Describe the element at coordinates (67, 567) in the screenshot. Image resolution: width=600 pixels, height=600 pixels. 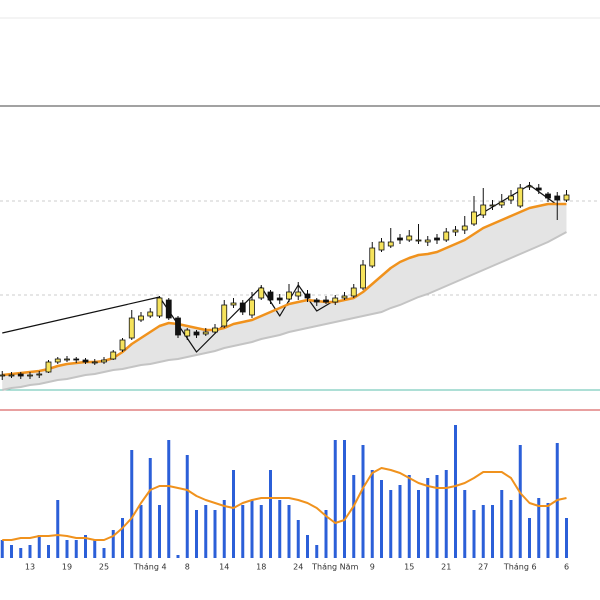
I see `x-tick-label: 19` at that location.